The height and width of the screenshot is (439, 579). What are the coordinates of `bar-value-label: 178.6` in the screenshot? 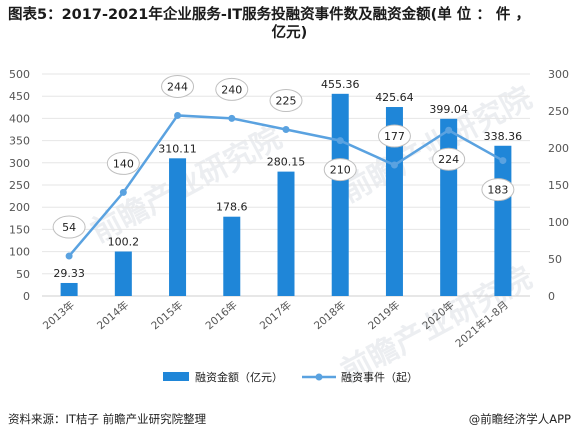 It's located at (232, 207).